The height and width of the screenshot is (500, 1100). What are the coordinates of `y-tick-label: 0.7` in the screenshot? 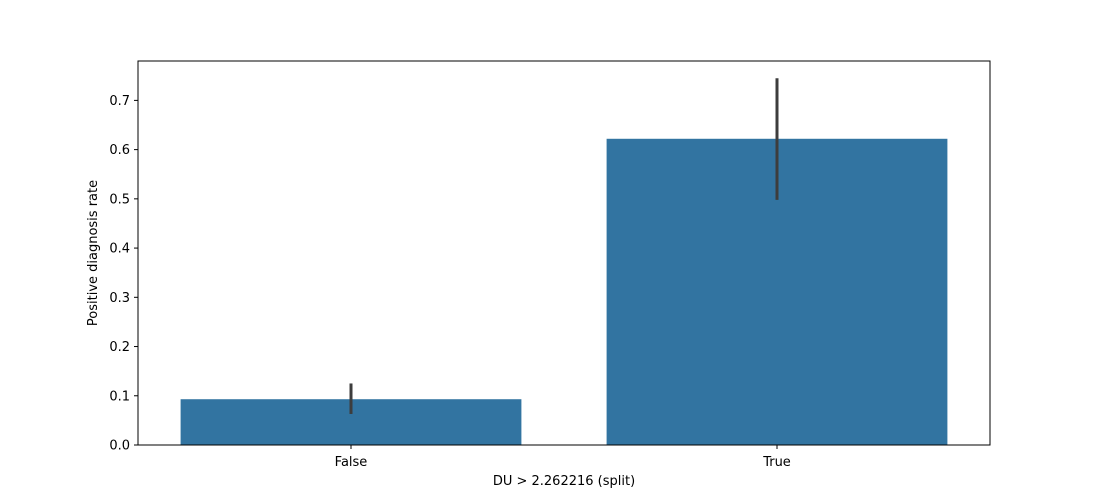 It's located at (119, 101).